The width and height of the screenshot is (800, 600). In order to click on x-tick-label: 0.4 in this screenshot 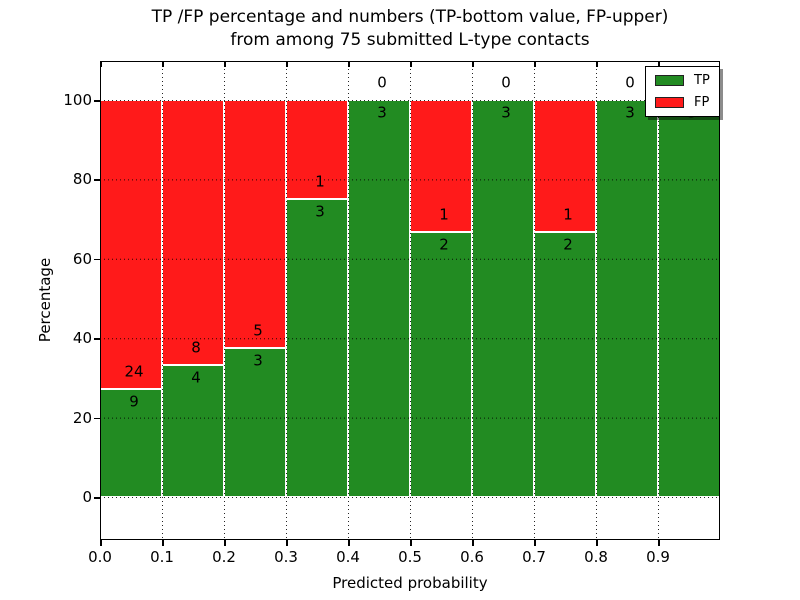, I will do `click(348, 557)`.